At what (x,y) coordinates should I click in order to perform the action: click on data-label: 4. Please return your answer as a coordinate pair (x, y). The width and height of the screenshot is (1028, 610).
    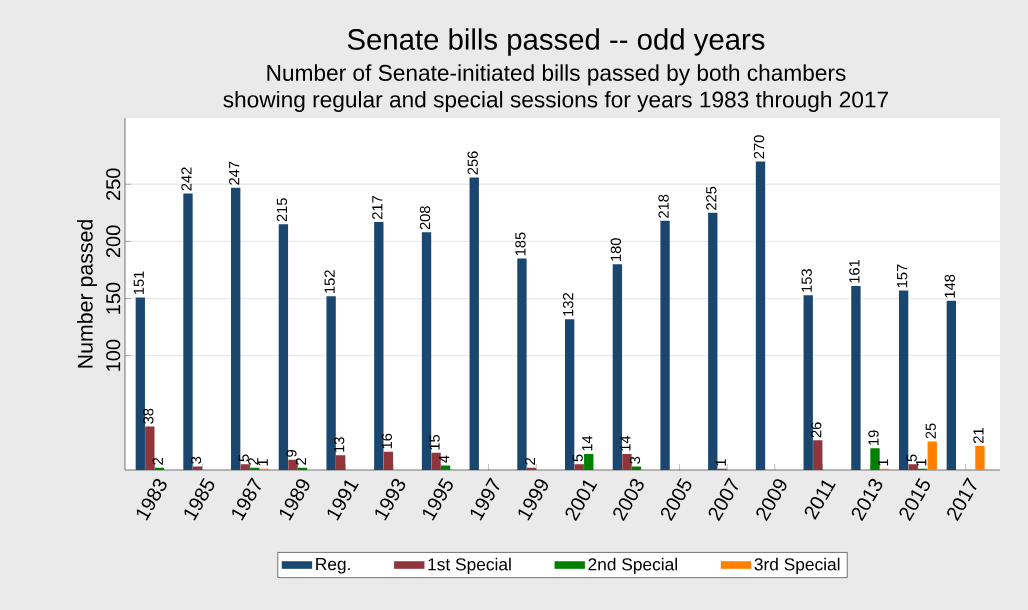
    Looking at the image, I should click on (444, 459).